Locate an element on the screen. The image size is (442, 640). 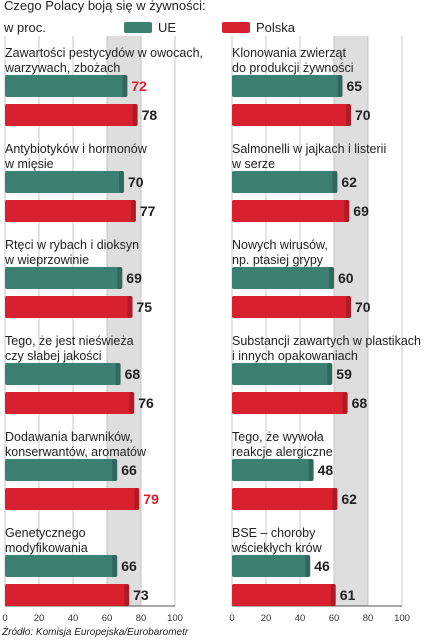
category-label-right-1-1: w serze is located at coordinates (253, 164).